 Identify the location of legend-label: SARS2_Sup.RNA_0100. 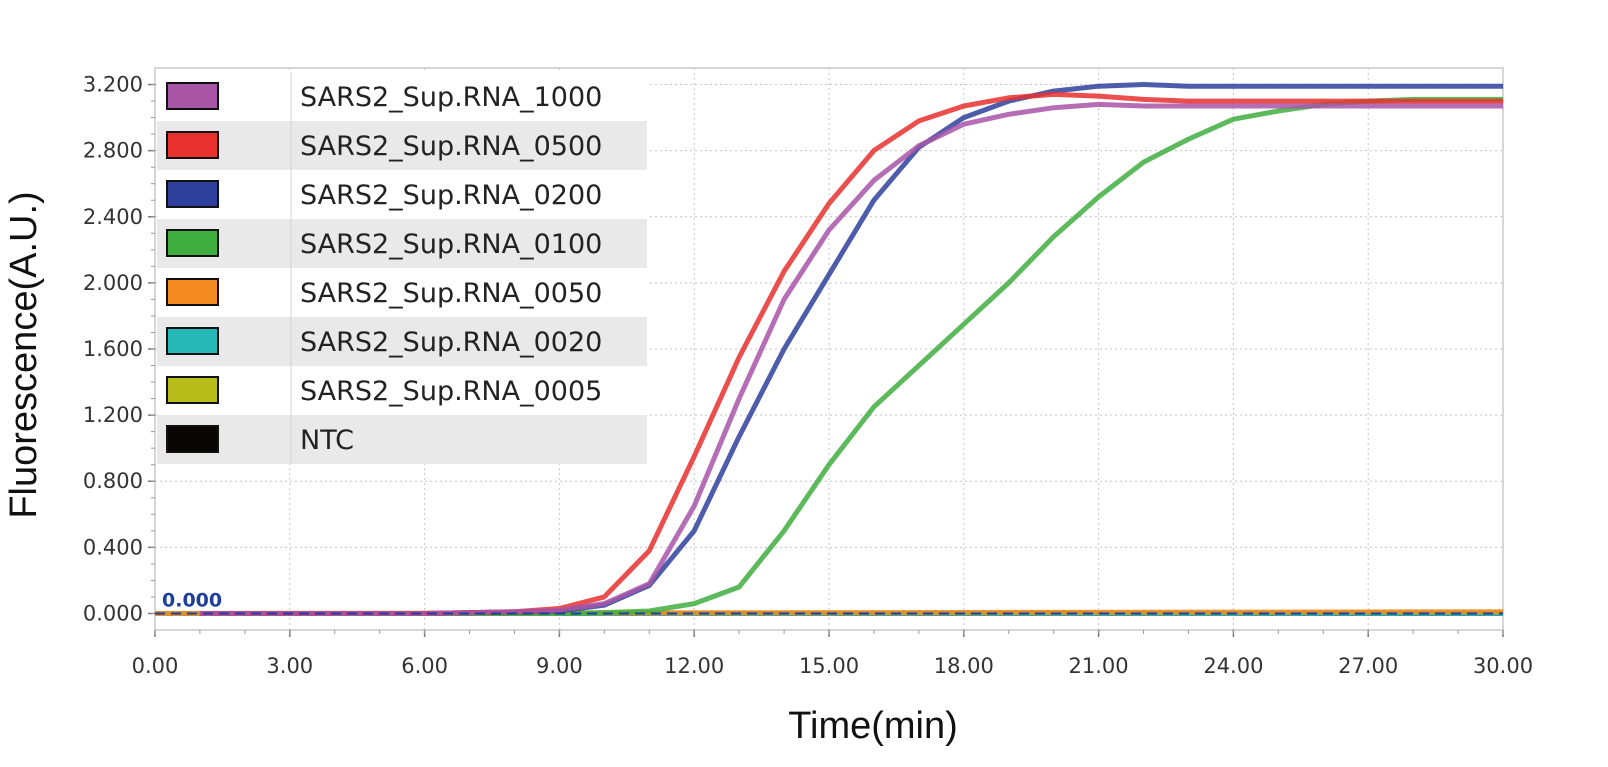
(451, 244).